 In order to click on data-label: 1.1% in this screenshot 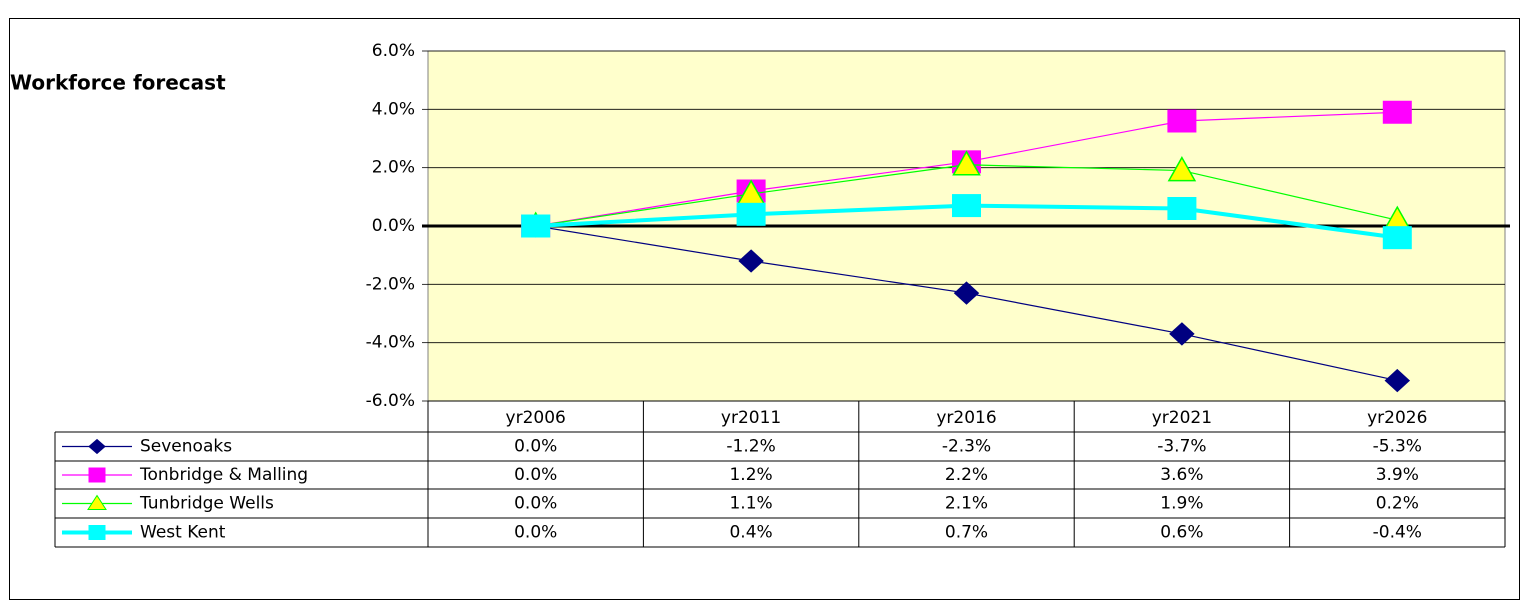, I will do `click(750, 504)`.